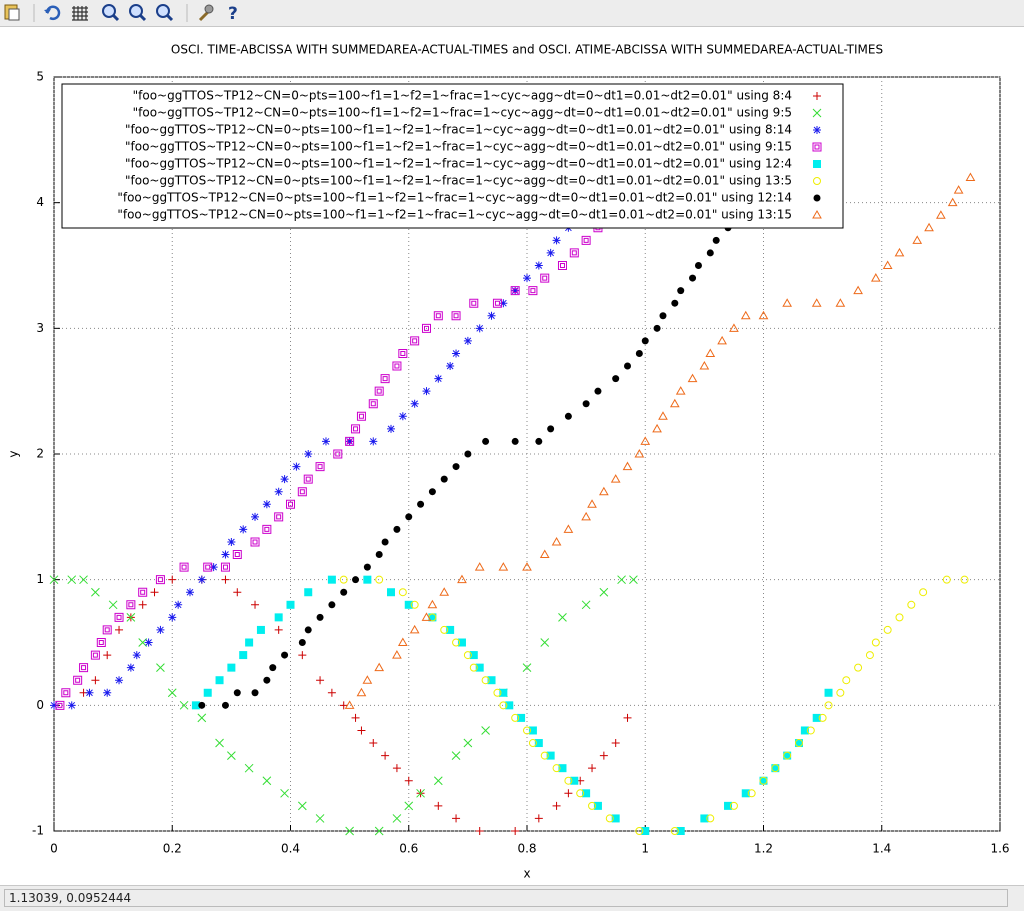 This screenshot has width=1024, height=911. I want to click on autoscale-button, so click(165, 13).